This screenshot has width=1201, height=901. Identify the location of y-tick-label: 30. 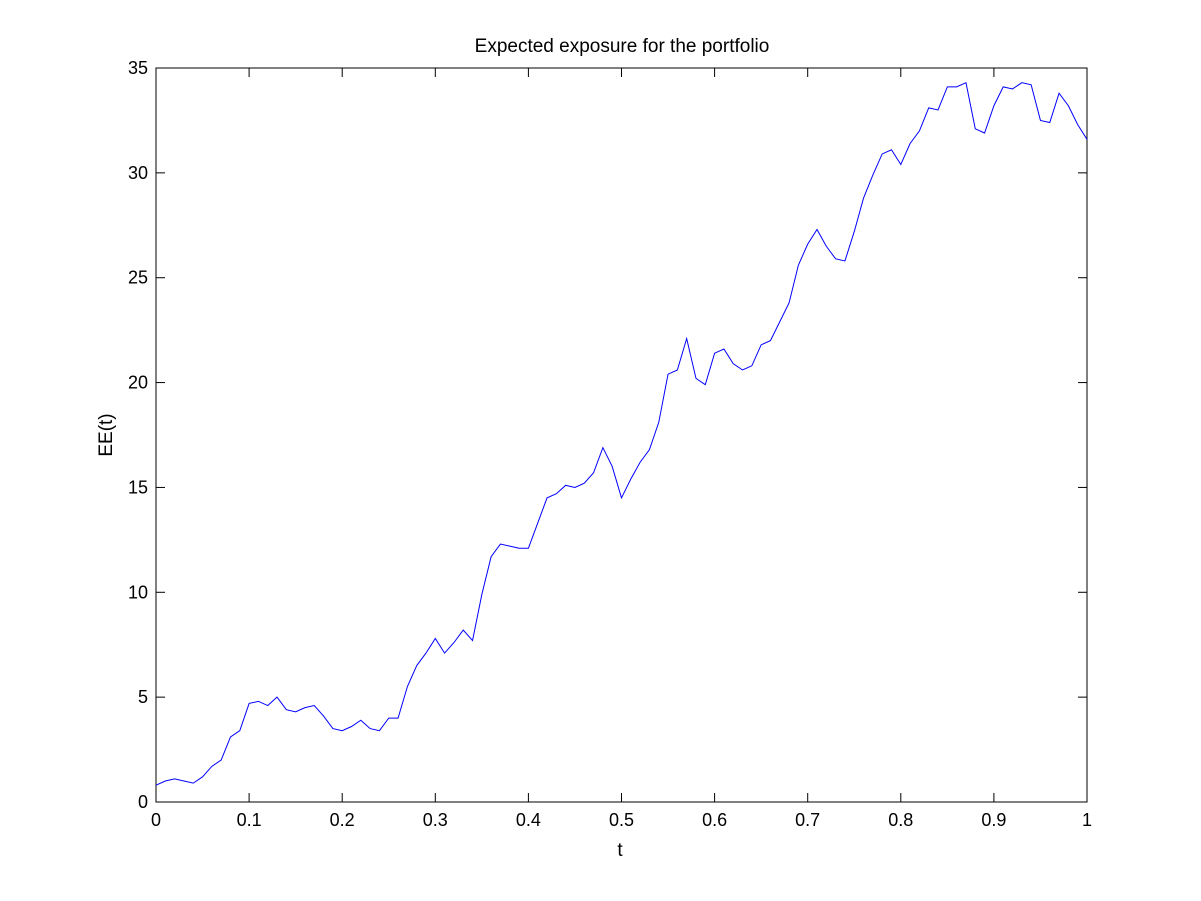
(138, 173).